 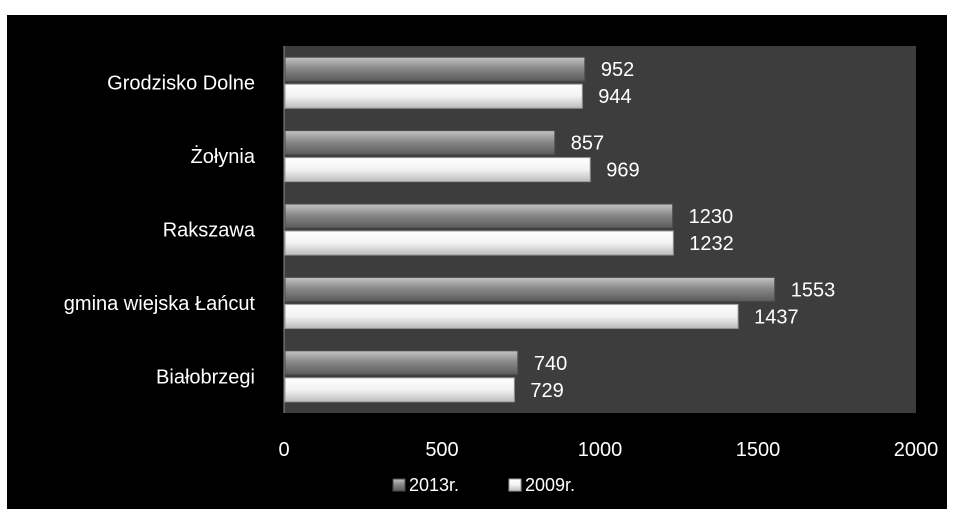 I want to click on x-tick-label: 500, so click(x=441, y=450).